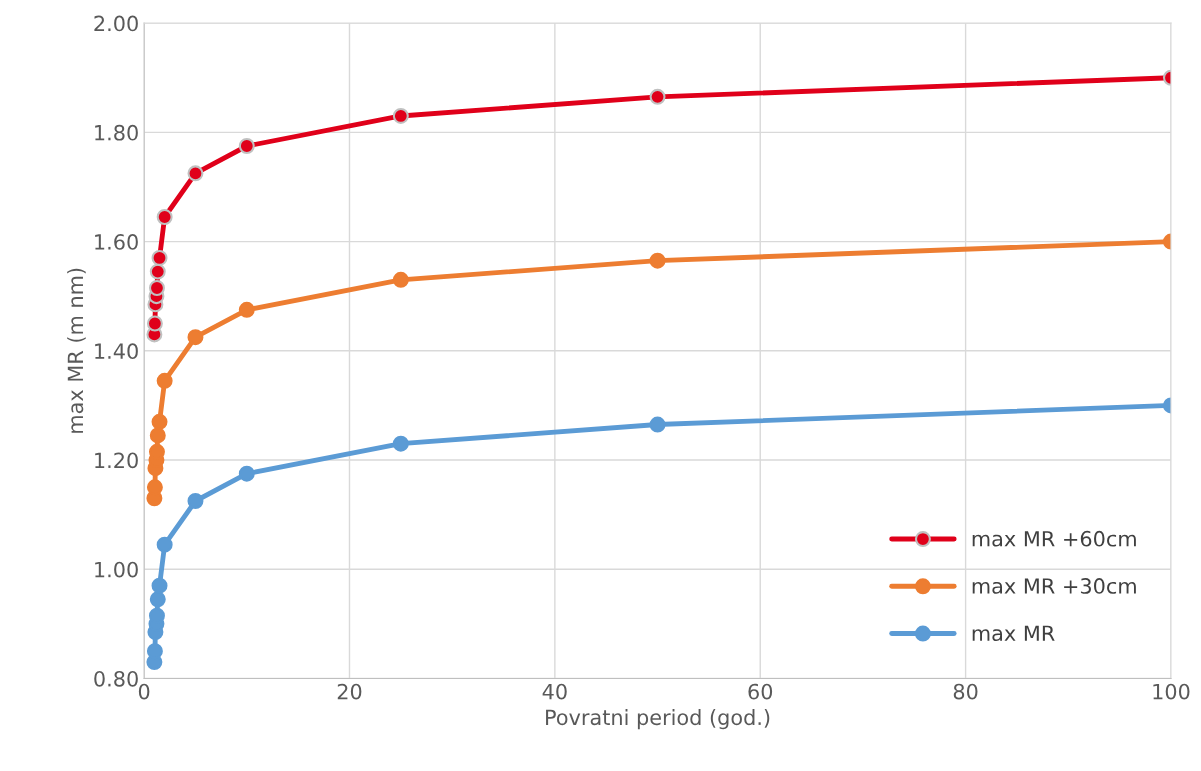  I want to click on x-tick-label: 40, so click(554, 691).